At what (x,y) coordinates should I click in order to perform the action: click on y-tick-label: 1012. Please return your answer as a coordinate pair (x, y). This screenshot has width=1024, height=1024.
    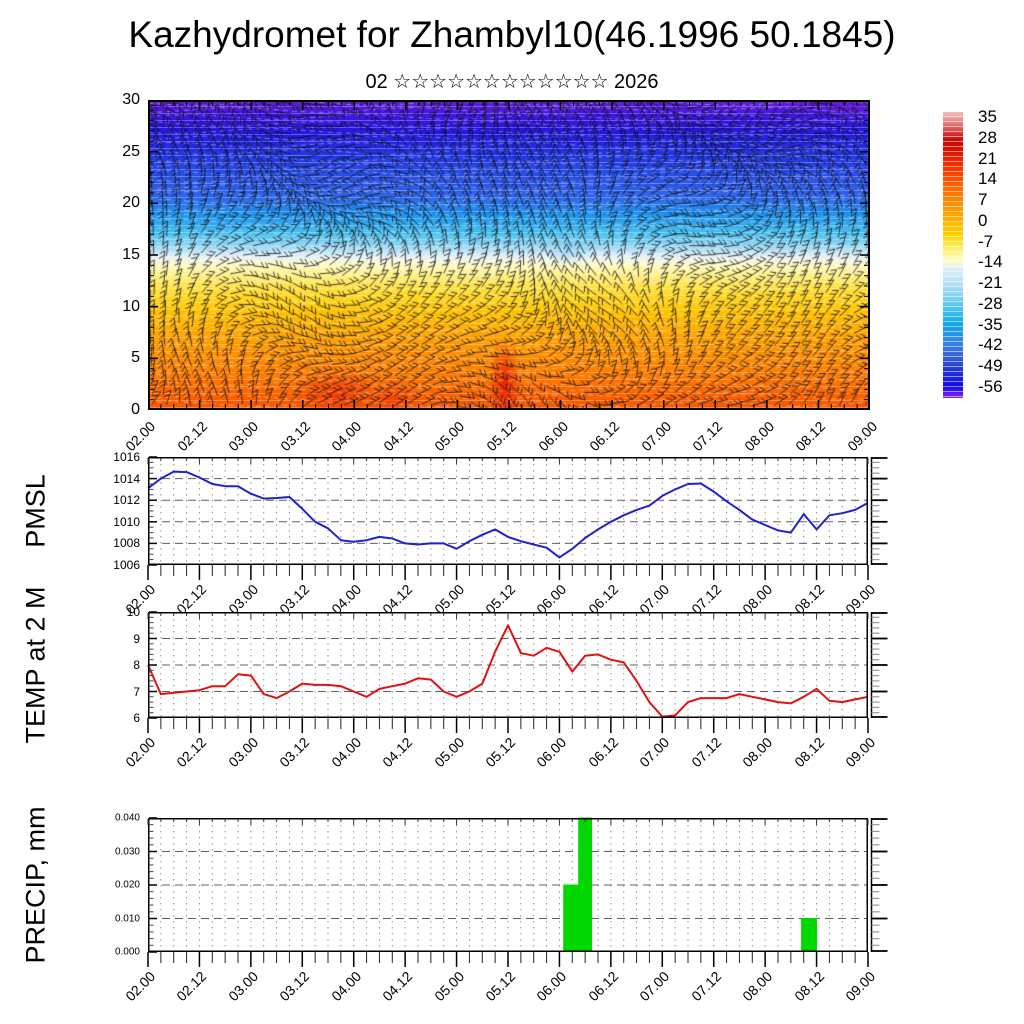
    Looking at the image, I should click on (126, 500).